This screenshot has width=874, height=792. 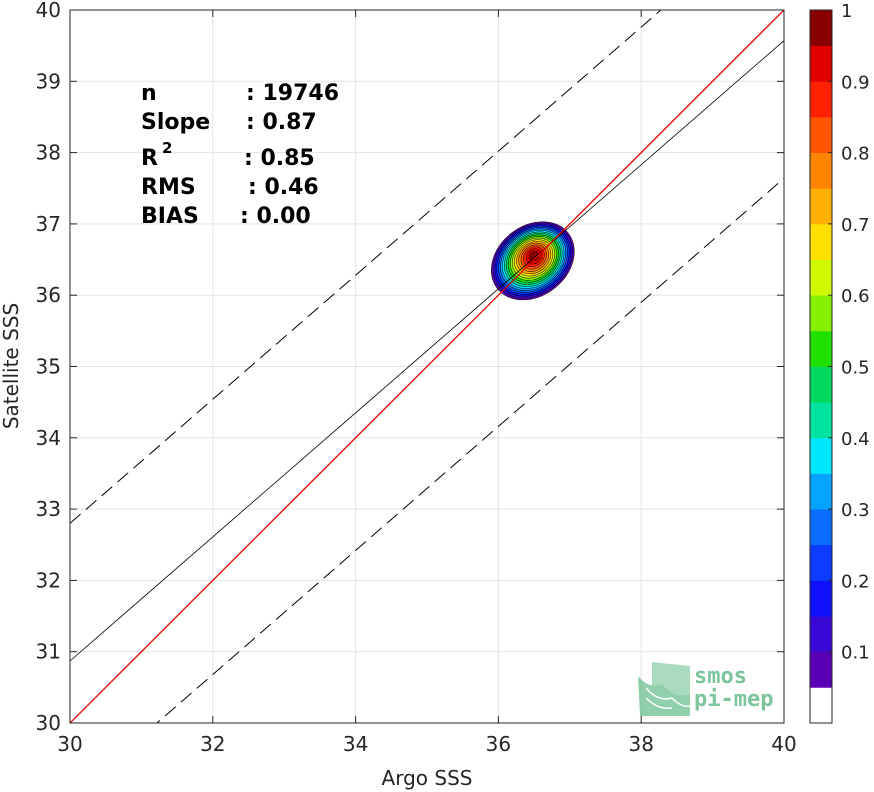 What do you see at coordinates (783, 744) in the screenshot?
I see `x-tick-label: 40` at bounding box center [783, 744].